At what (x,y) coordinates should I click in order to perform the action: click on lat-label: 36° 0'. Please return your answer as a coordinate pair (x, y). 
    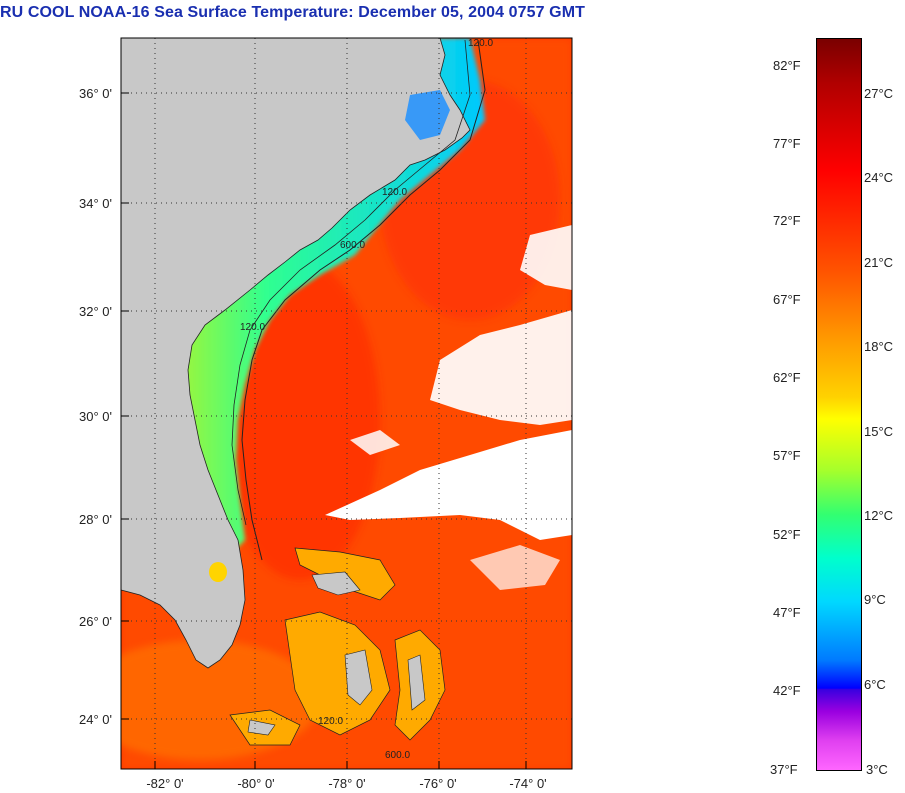
    Looking at the image, I should click on (95, 93).